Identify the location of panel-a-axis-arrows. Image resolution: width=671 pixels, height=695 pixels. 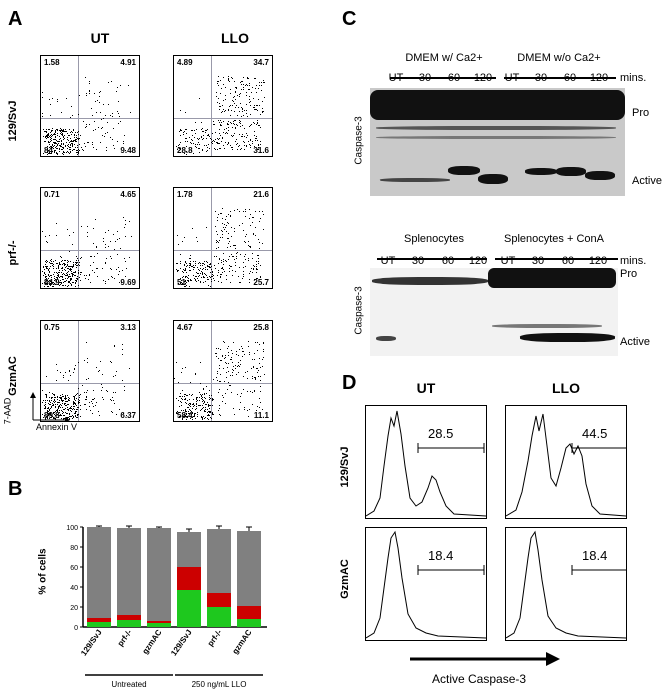
(50, 409).